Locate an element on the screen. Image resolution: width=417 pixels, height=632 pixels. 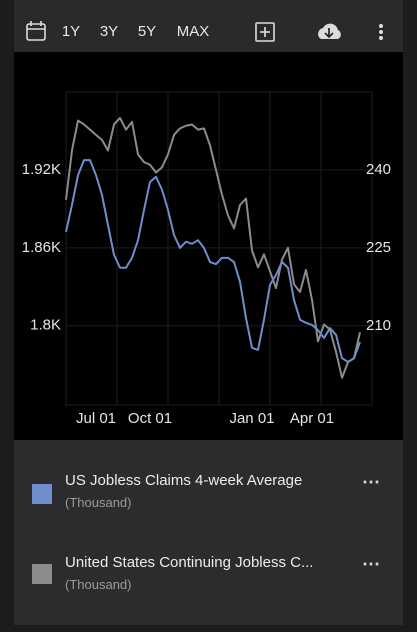
x-tick-label: Jan 01 is located at coordinates (251, 418).